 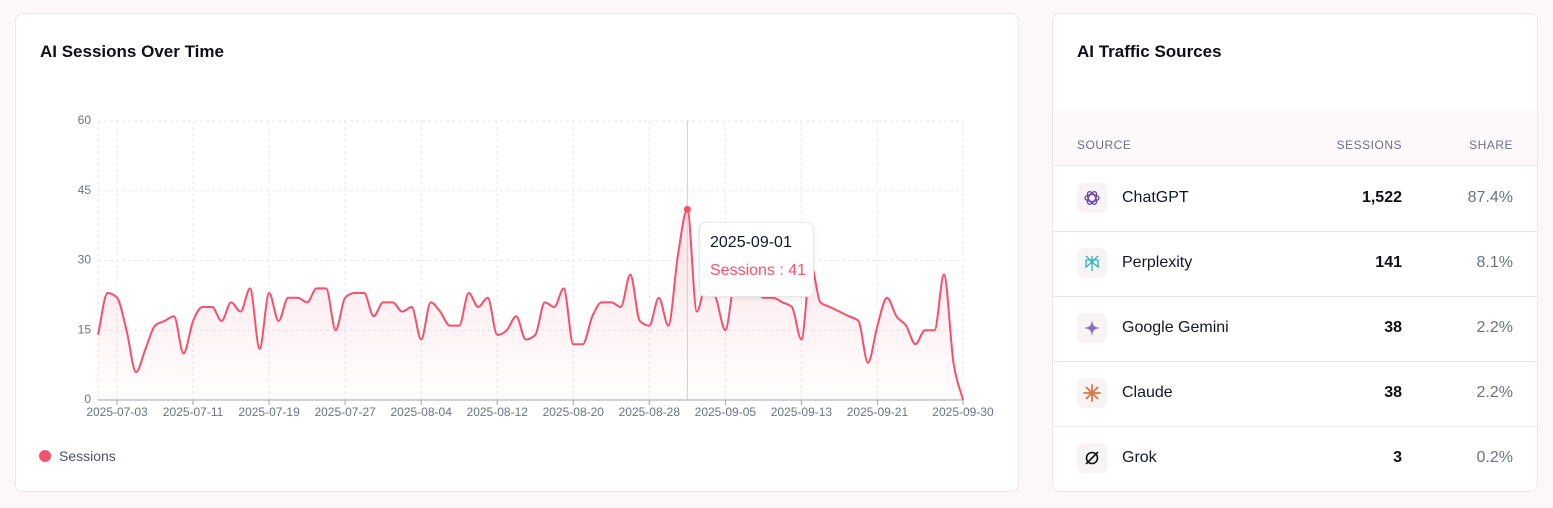 What do you see at coordinates (1295, 394) in the screenshot?
I see `table-row: Claude 38 2.2%` at bounding box center [1295, 394].